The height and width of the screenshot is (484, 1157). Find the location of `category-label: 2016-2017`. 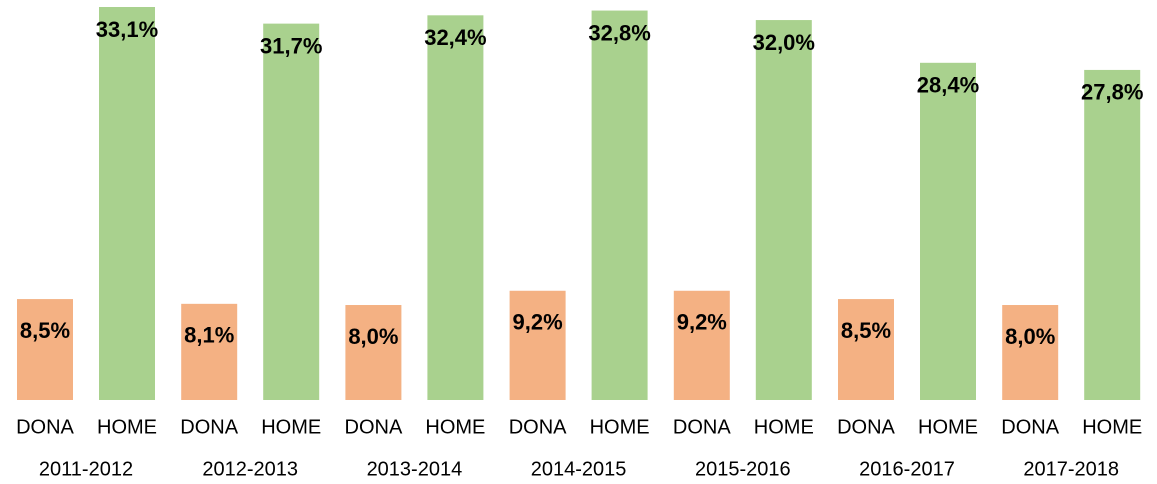

category-label: 2016-2017 is located at coordinates (907, 469).